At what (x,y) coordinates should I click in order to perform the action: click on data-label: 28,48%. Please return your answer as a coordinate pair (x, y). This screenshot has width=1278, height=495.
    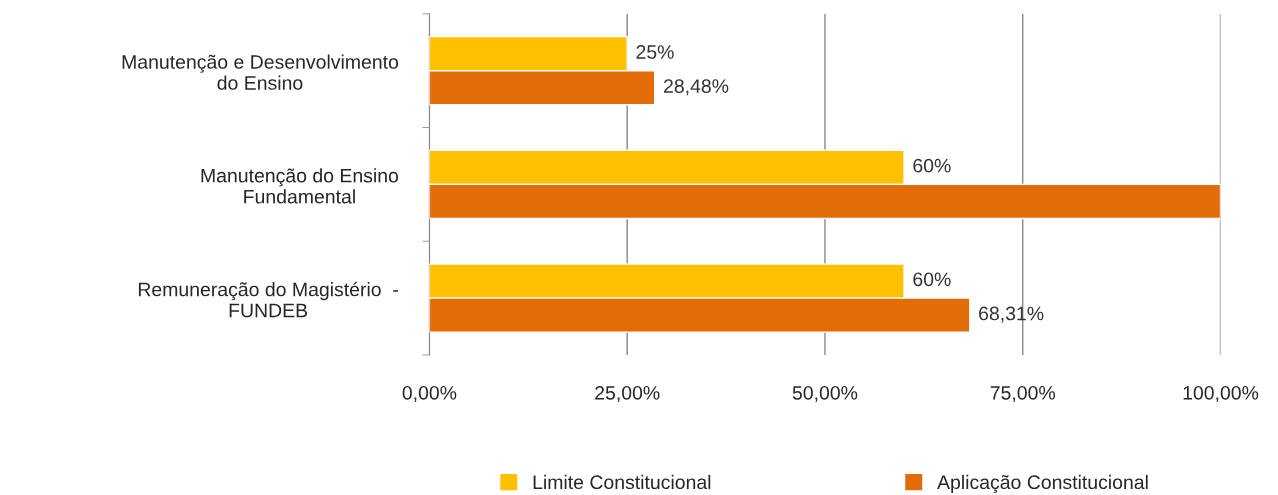
    Looking at the image, I should click on (696, 87).